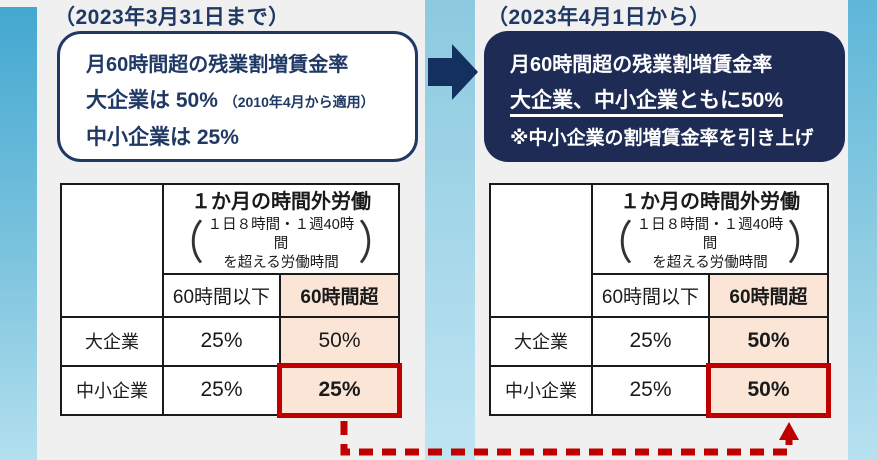 This screenshot has height=460, width=877. What do you see at coordinates (541, 341) in the screenshot?
I see `after-large-company-label: 大企業` at bounding box center [541, 341].